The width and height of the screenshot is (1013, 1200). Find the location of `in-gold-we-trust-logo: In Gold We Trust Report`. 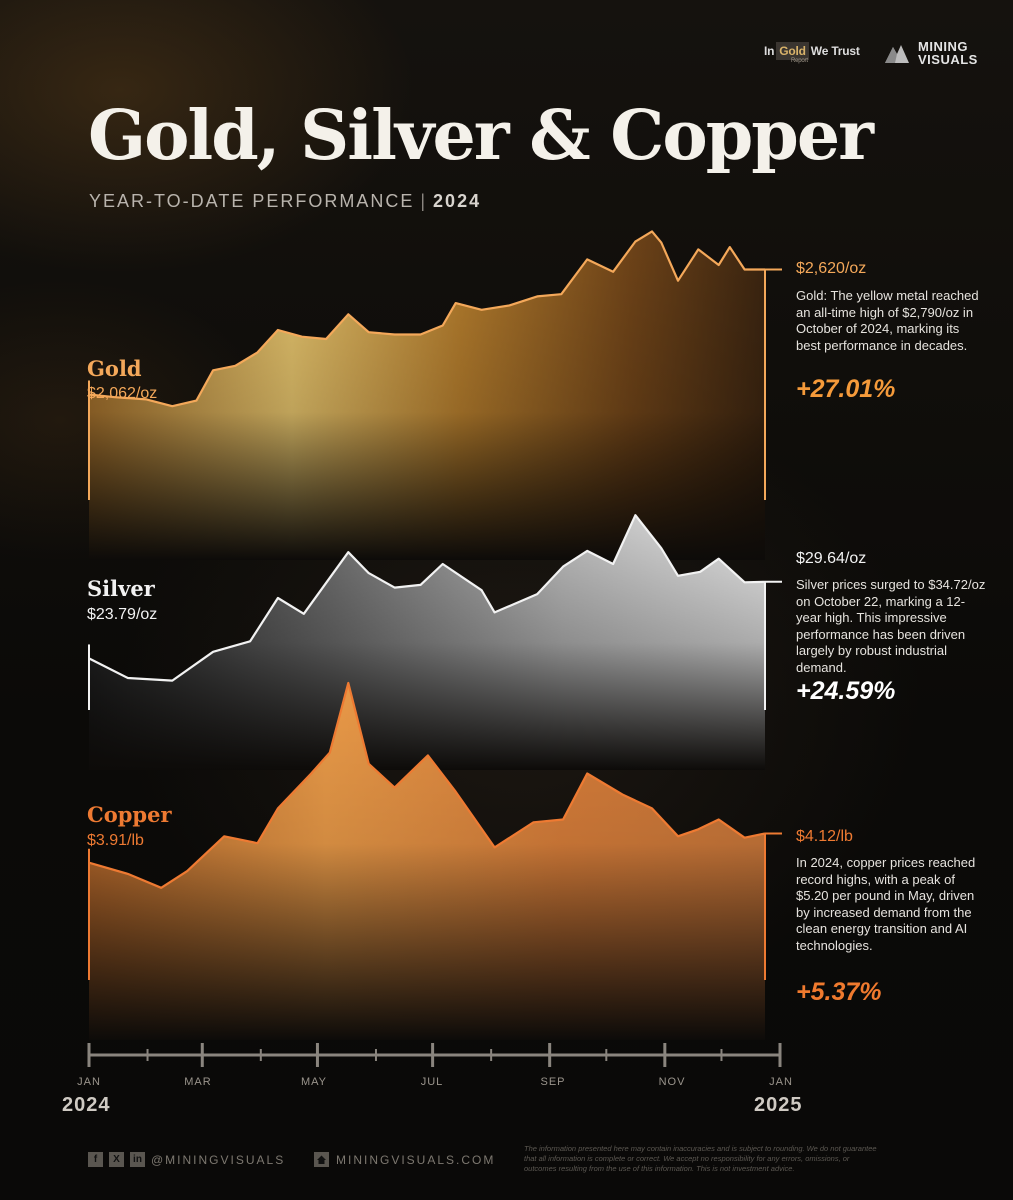

in-gold-we-trust-logo: In Gold We Trust Report is located at coordinates (812, 53).